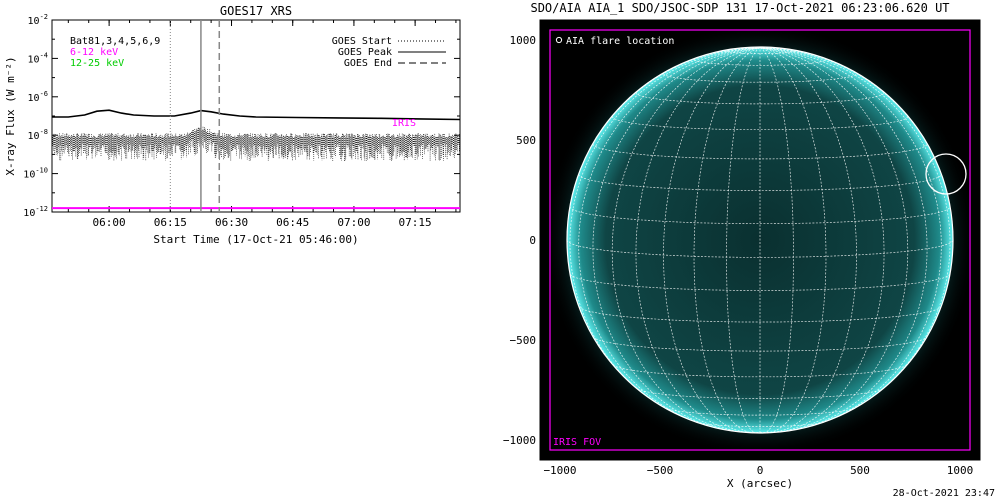  Describe the element at coordinates (256, 11) in the screenshot. I see `goes-title: GOES17 XRS` at that location.